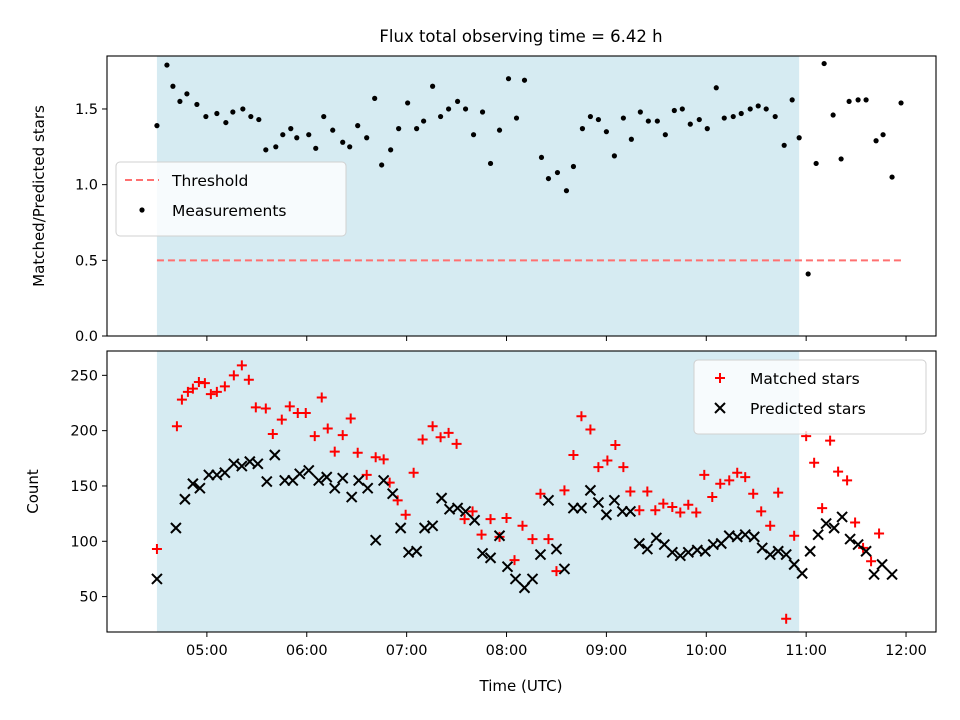 The image size is (960, 720). I want to click on y-tick-label: 0.0, so click(86, 337).